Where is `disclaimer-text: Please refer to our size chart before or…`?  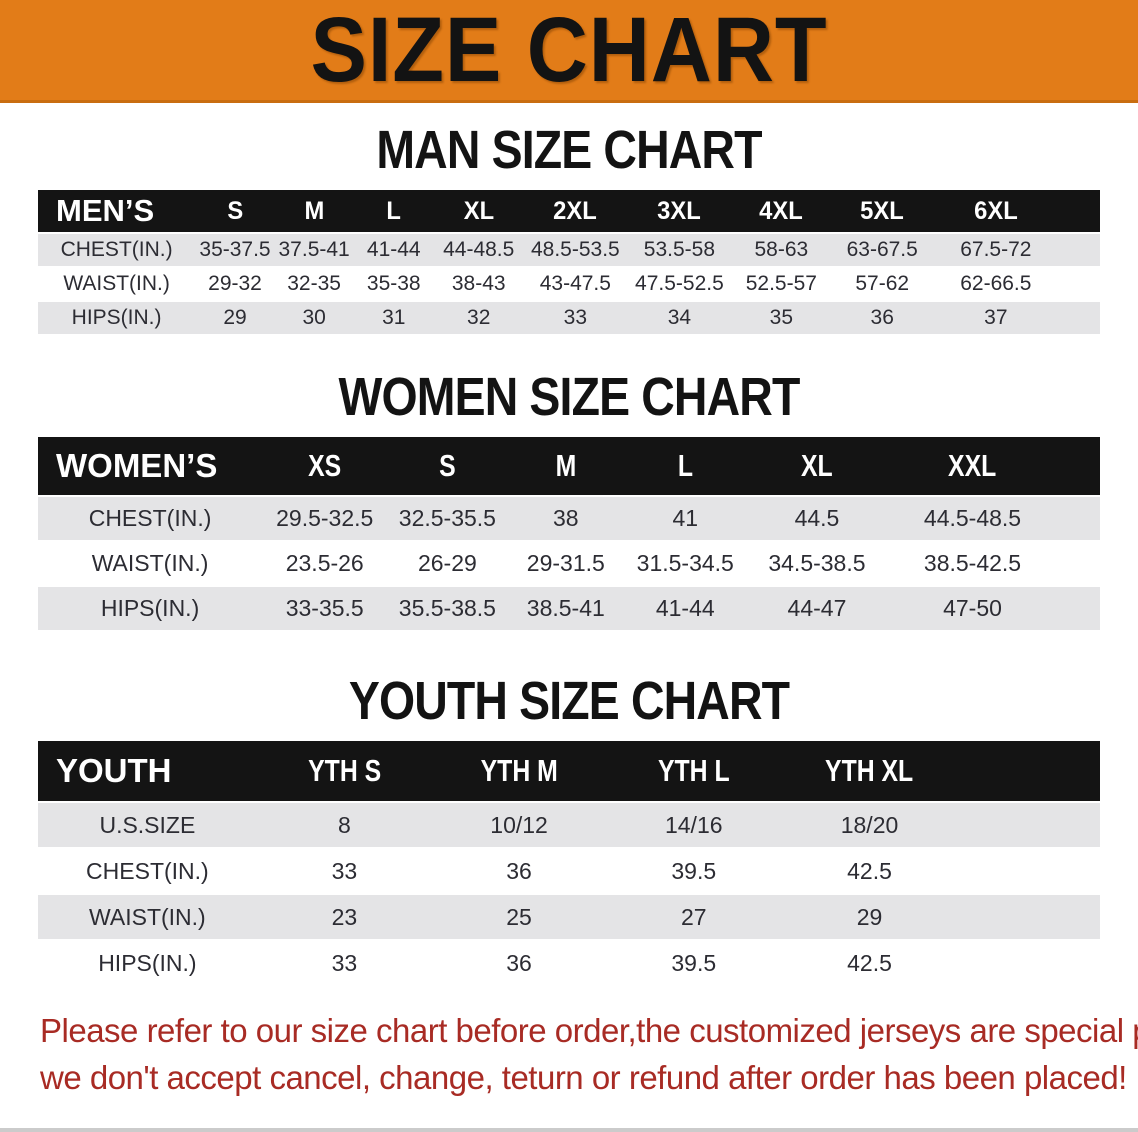 disclaimer-text: Please refer to our size chart before or… is located at coordinates (589, 1054).